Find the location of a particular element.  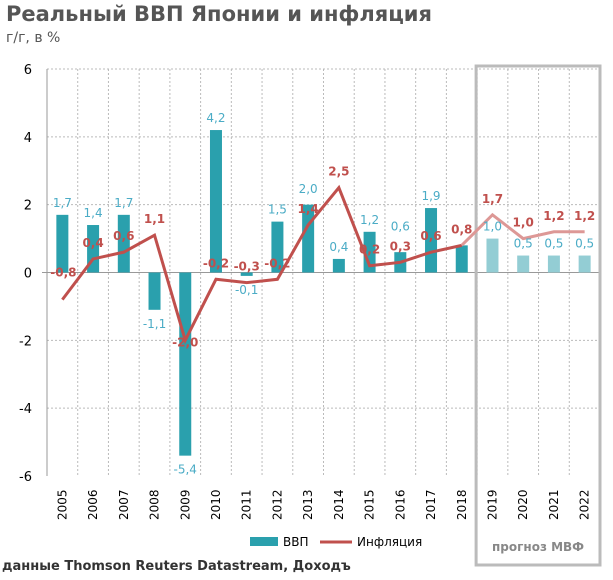

gdp-data-label: 1,5 is located at coordinates (277, 210).